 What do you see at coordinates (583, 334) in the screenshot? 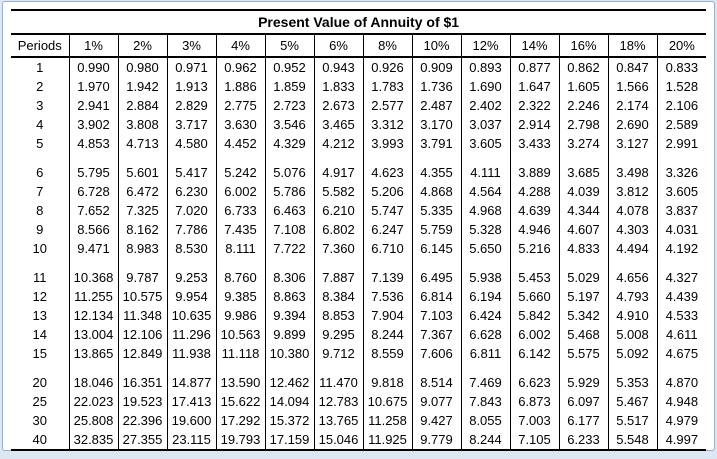
I see `value-cell: 5.468` at bounding box center [583, 334].